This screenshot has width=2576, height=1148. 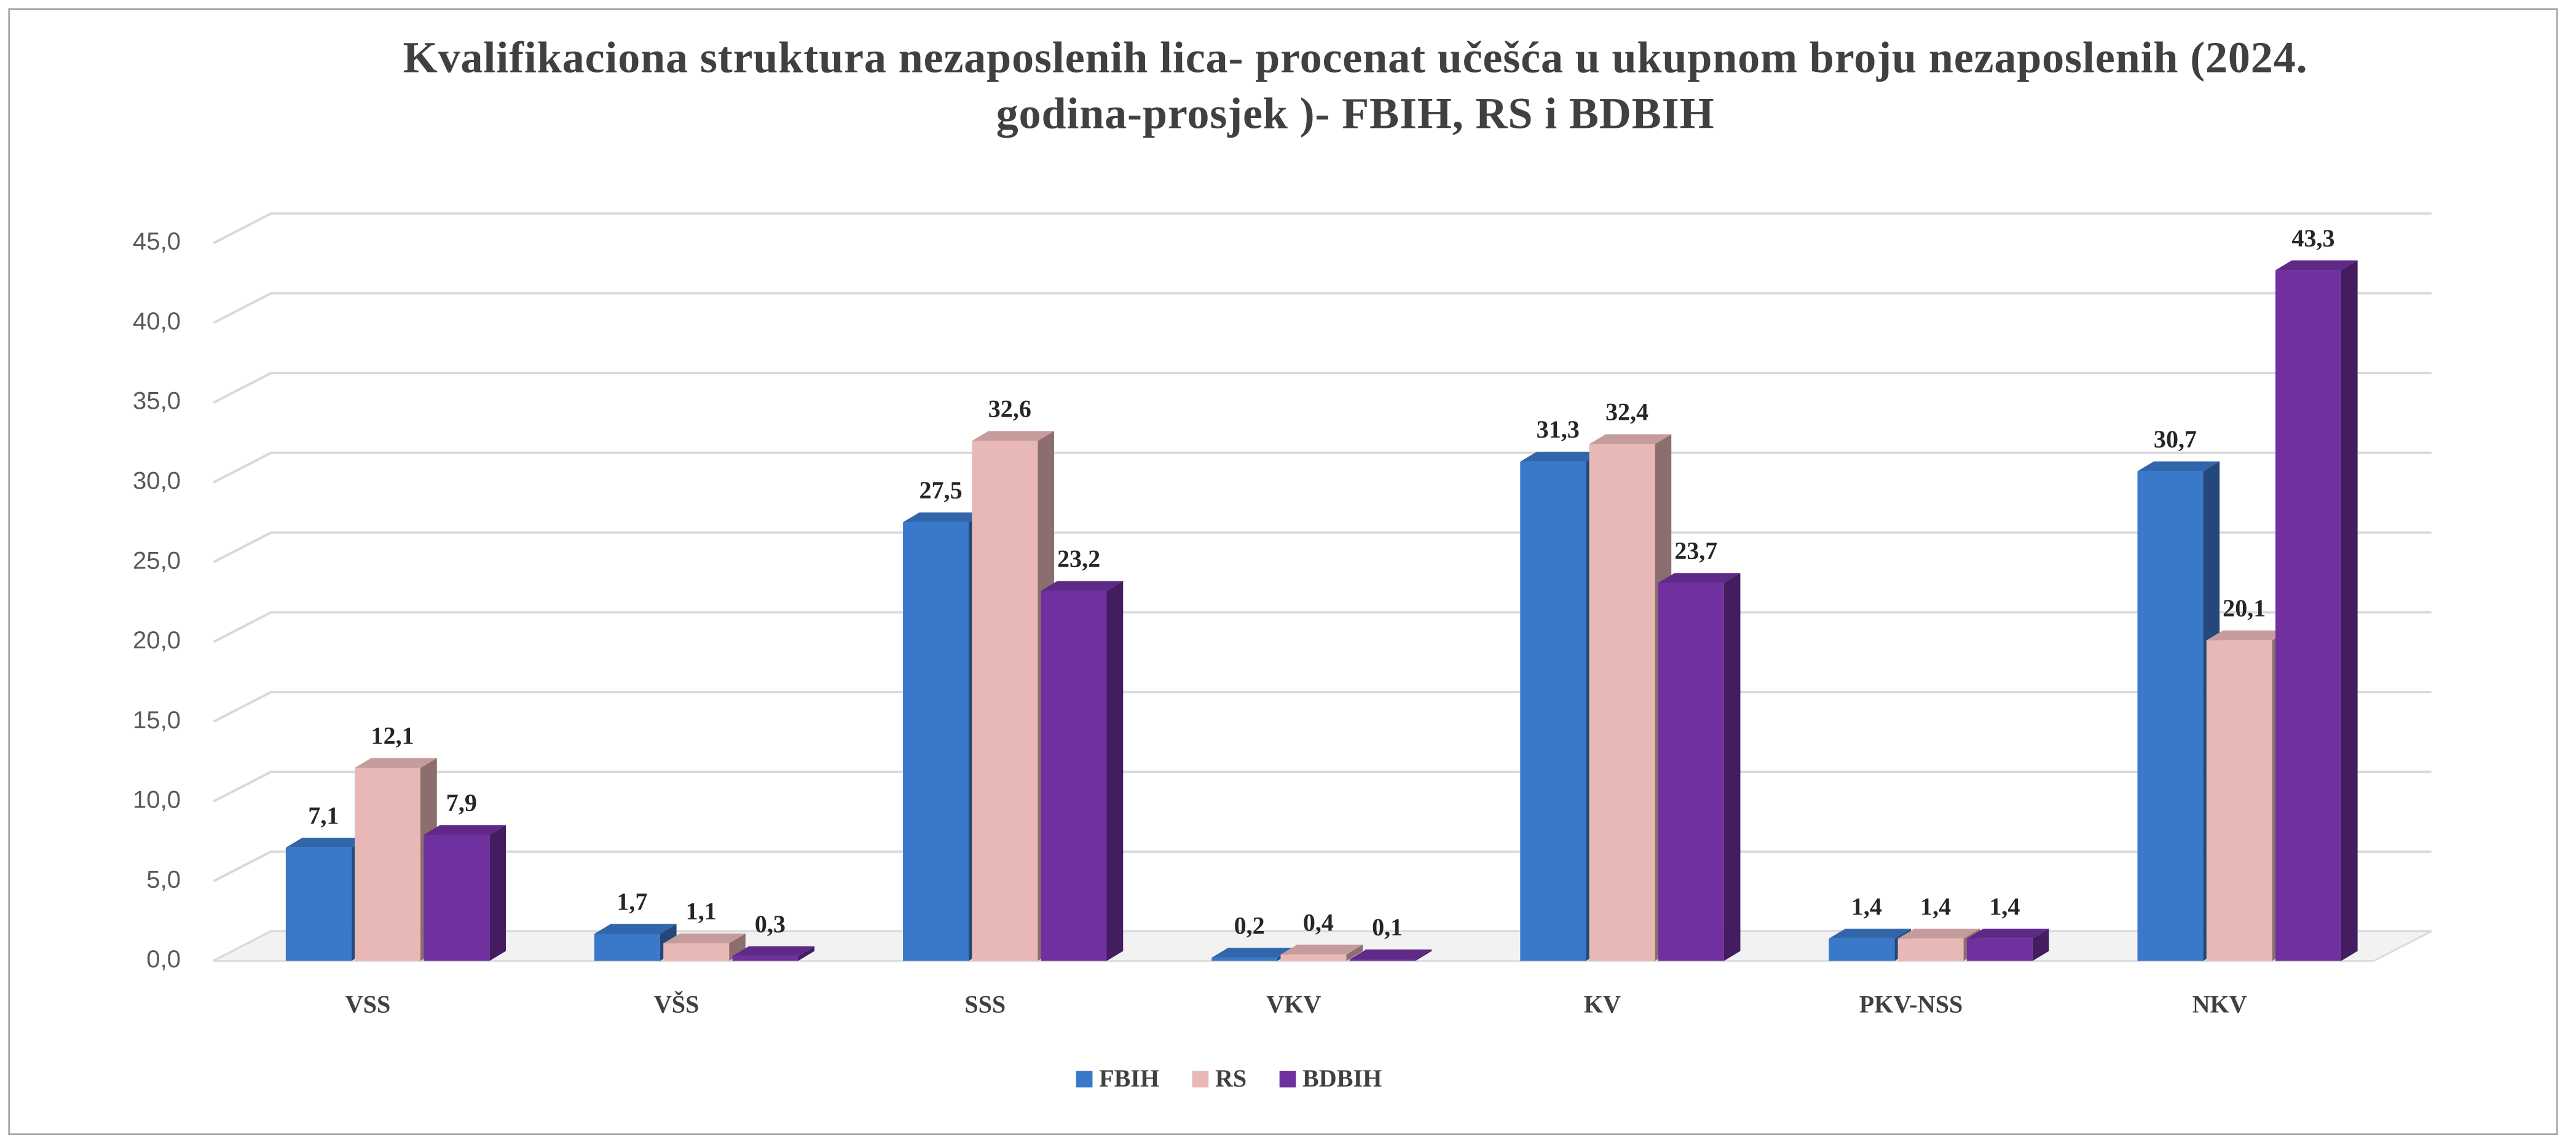 What do you see at coordinates (985, 1004) in the screenshot?
I see `x-tick-label: SSS` at bounding box center [985, 1004].